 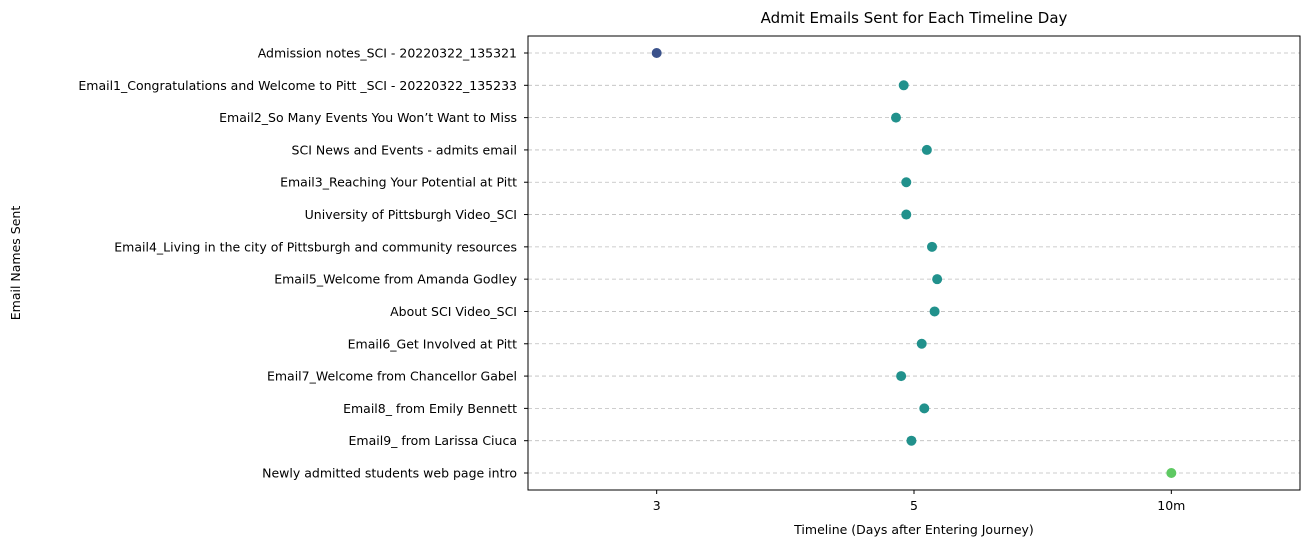 What do you see at coordinates (392, 376) in the screenshot?
I see `y-category-label: Email7_Welcome from Chancellor Gabel` at bounding box center [392, 376].